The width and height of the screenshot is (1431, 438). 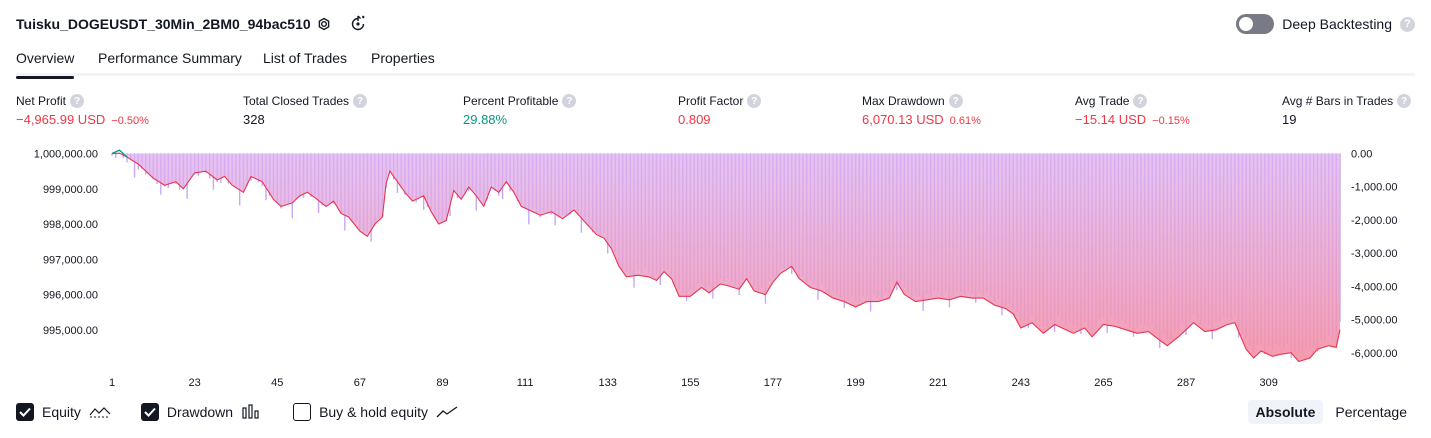 What do you see at coordinates (447, 412) in the screenshot?
I see `buy-hold-line-icon` at bounding box center [447, 412].